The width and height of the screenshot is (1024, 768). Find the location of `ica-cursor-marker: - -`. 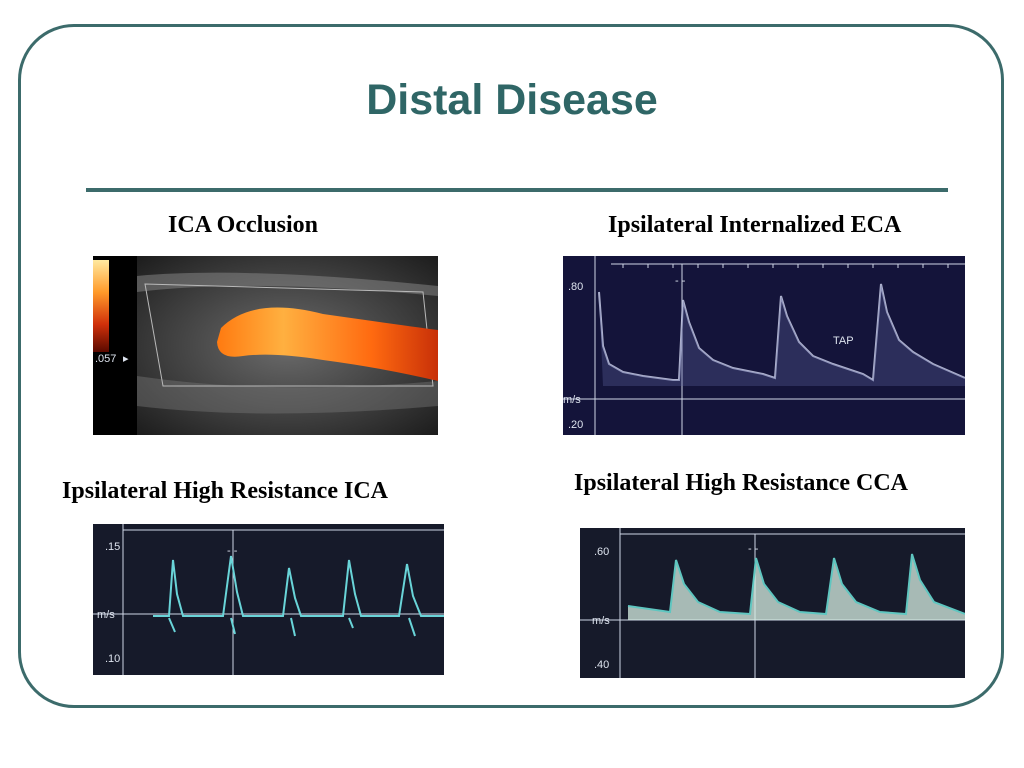

ica-cursor-marker: - - is located at coordinates (232, 551).